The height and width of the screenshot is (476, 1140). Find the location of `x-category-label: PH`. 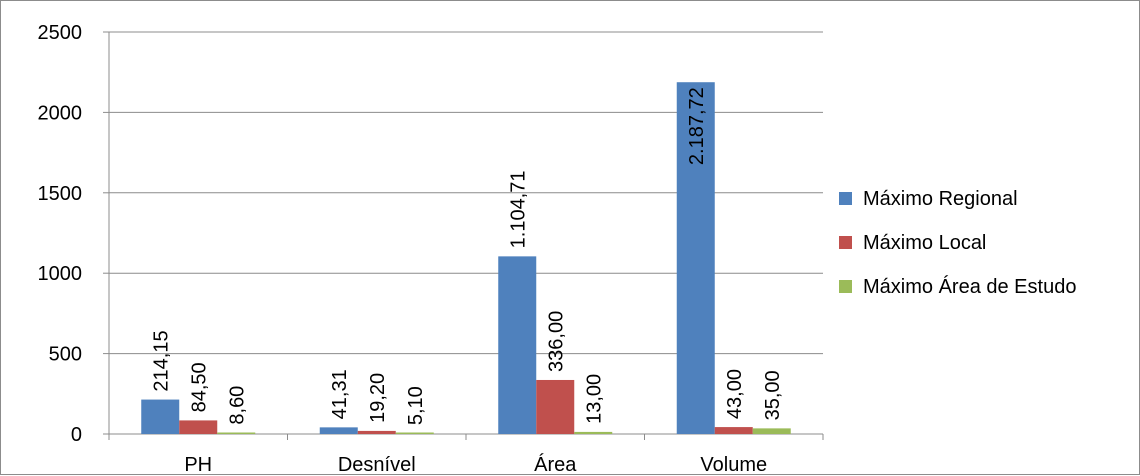

x-category-label: PH is located at coordinates (198, 465).